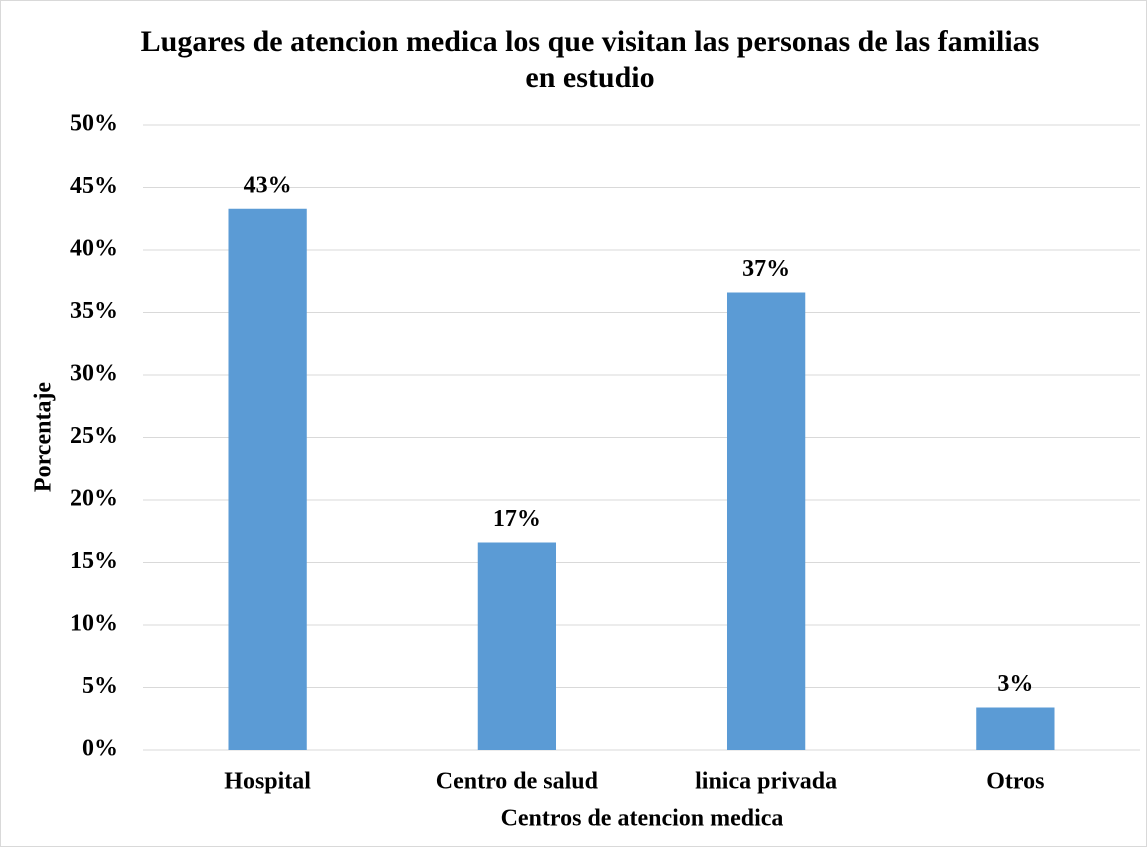  What do you see at coordinates (268, 185) in the screenshot?
I see `data-label: 43%` at bounding box center [268, 185].